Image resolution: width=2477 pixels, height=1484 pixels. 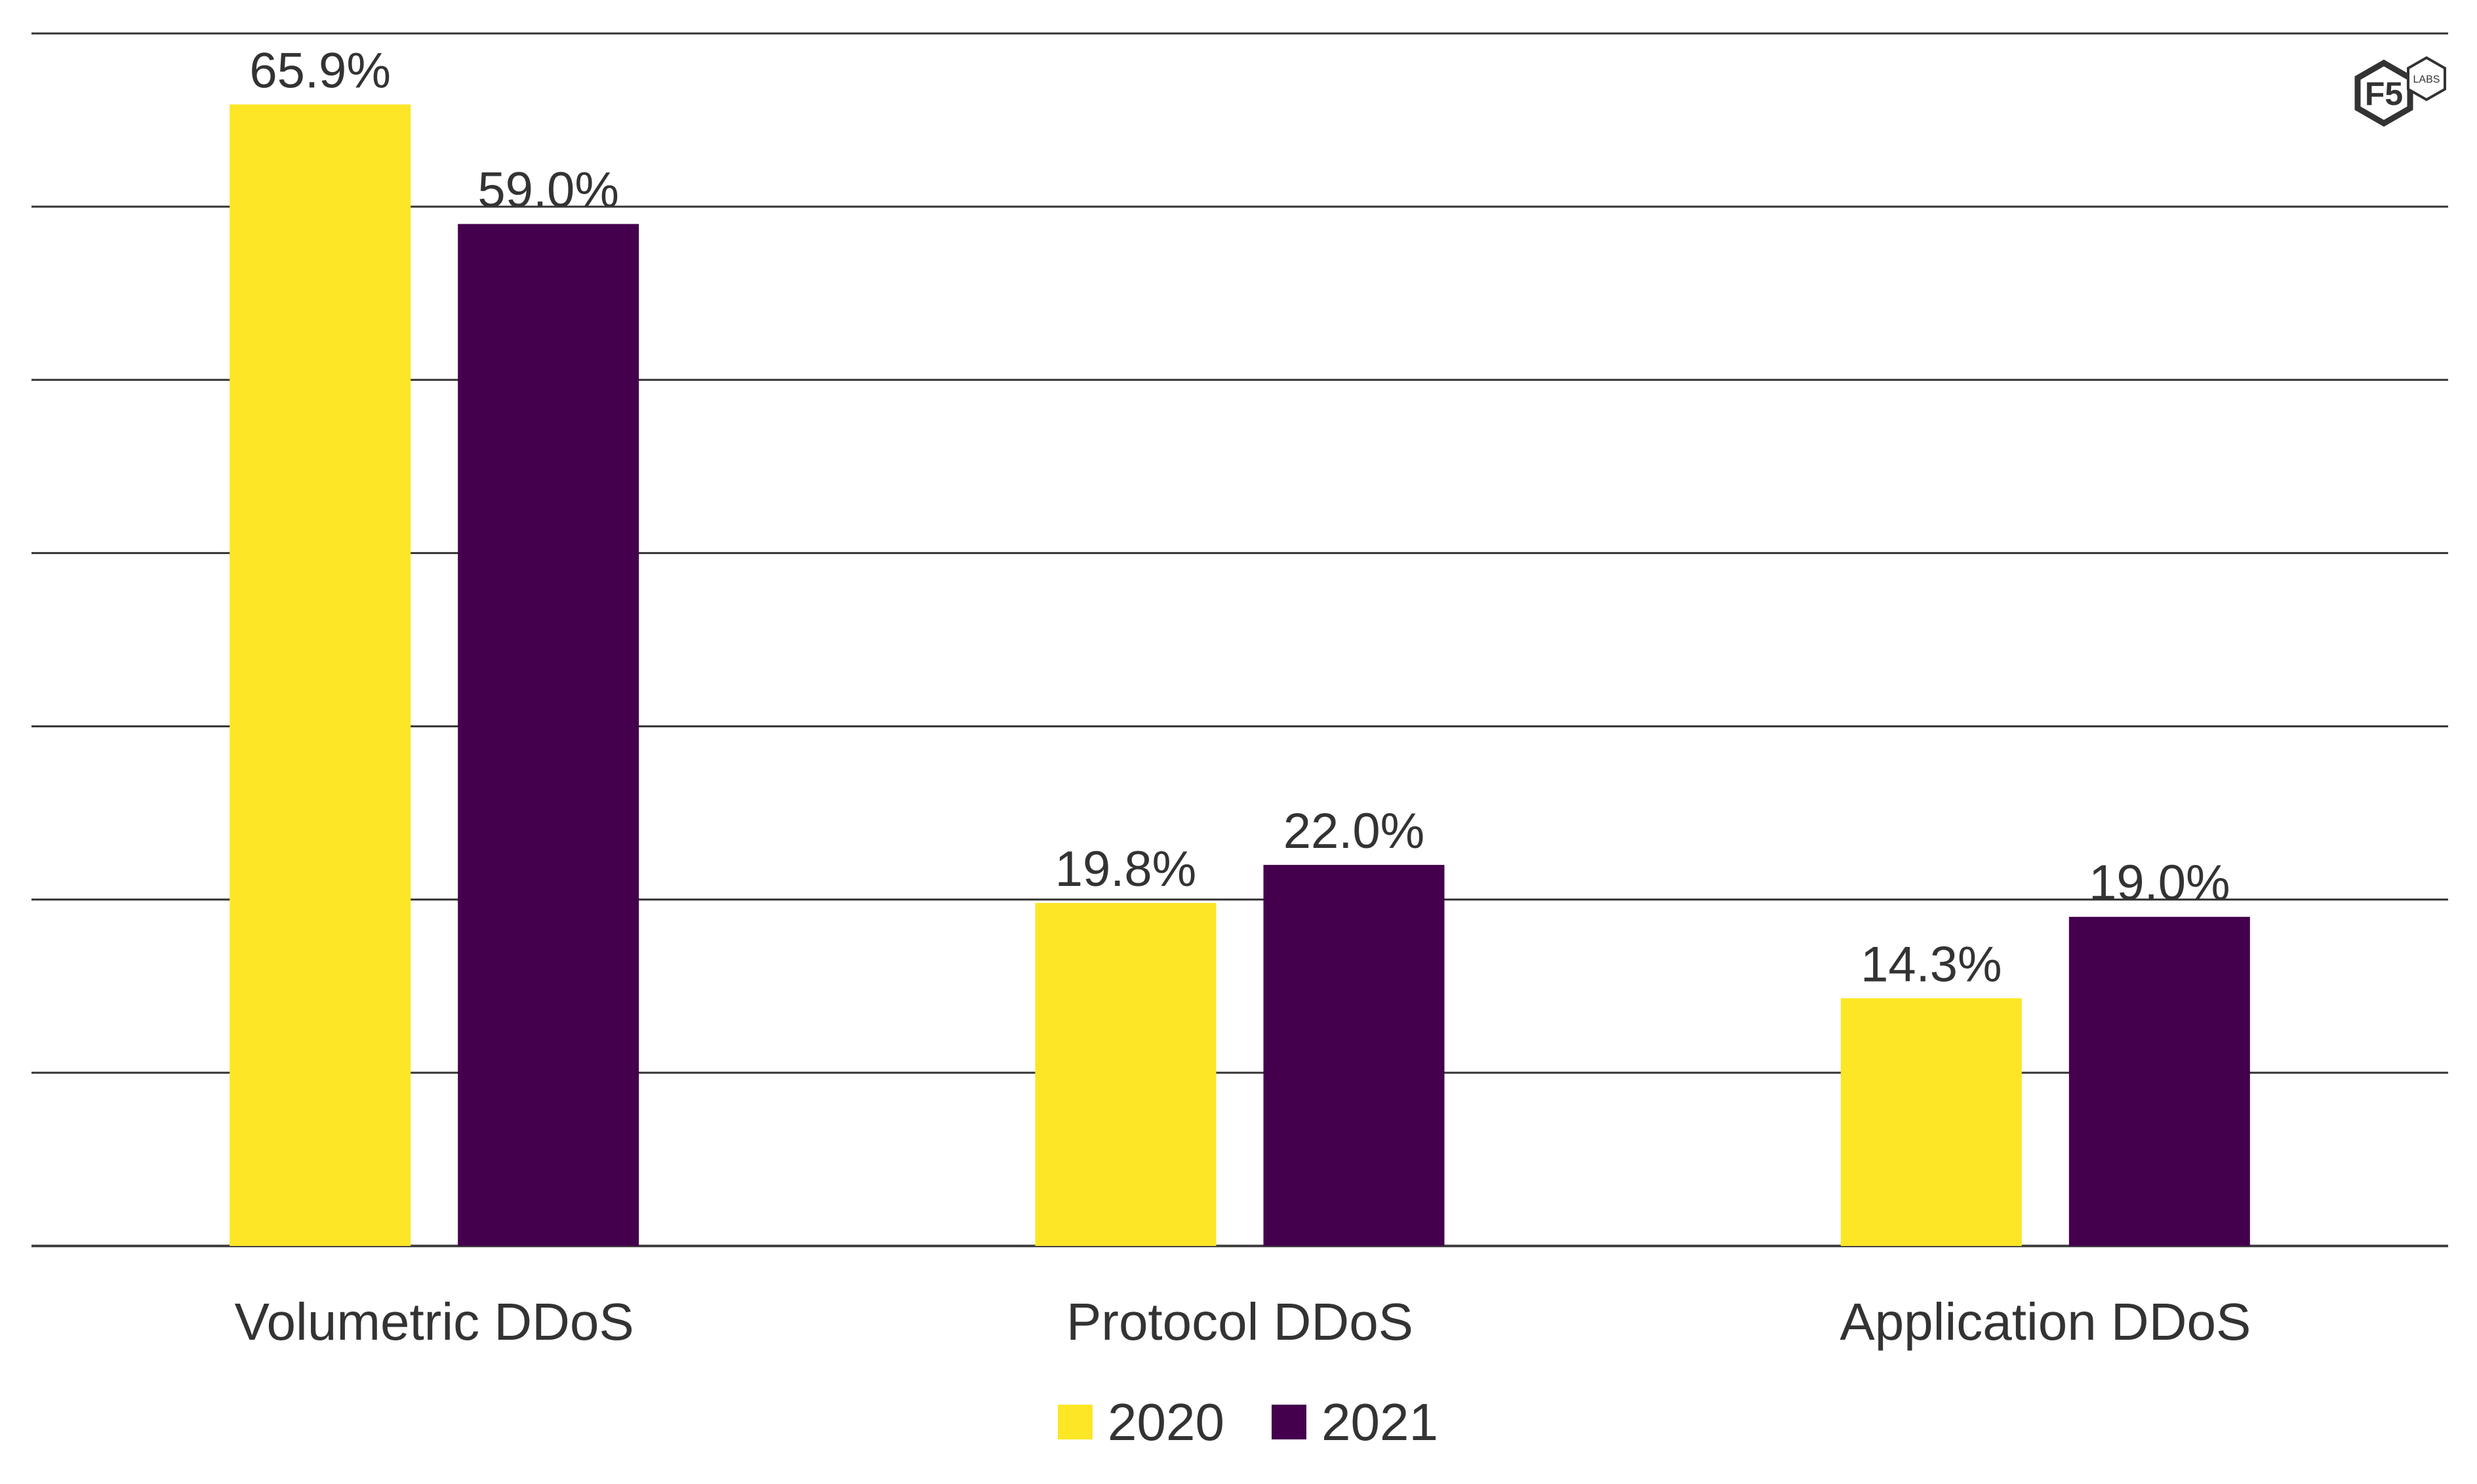 I want to click on data-label: 59.0%, so click(x=548, y=190).